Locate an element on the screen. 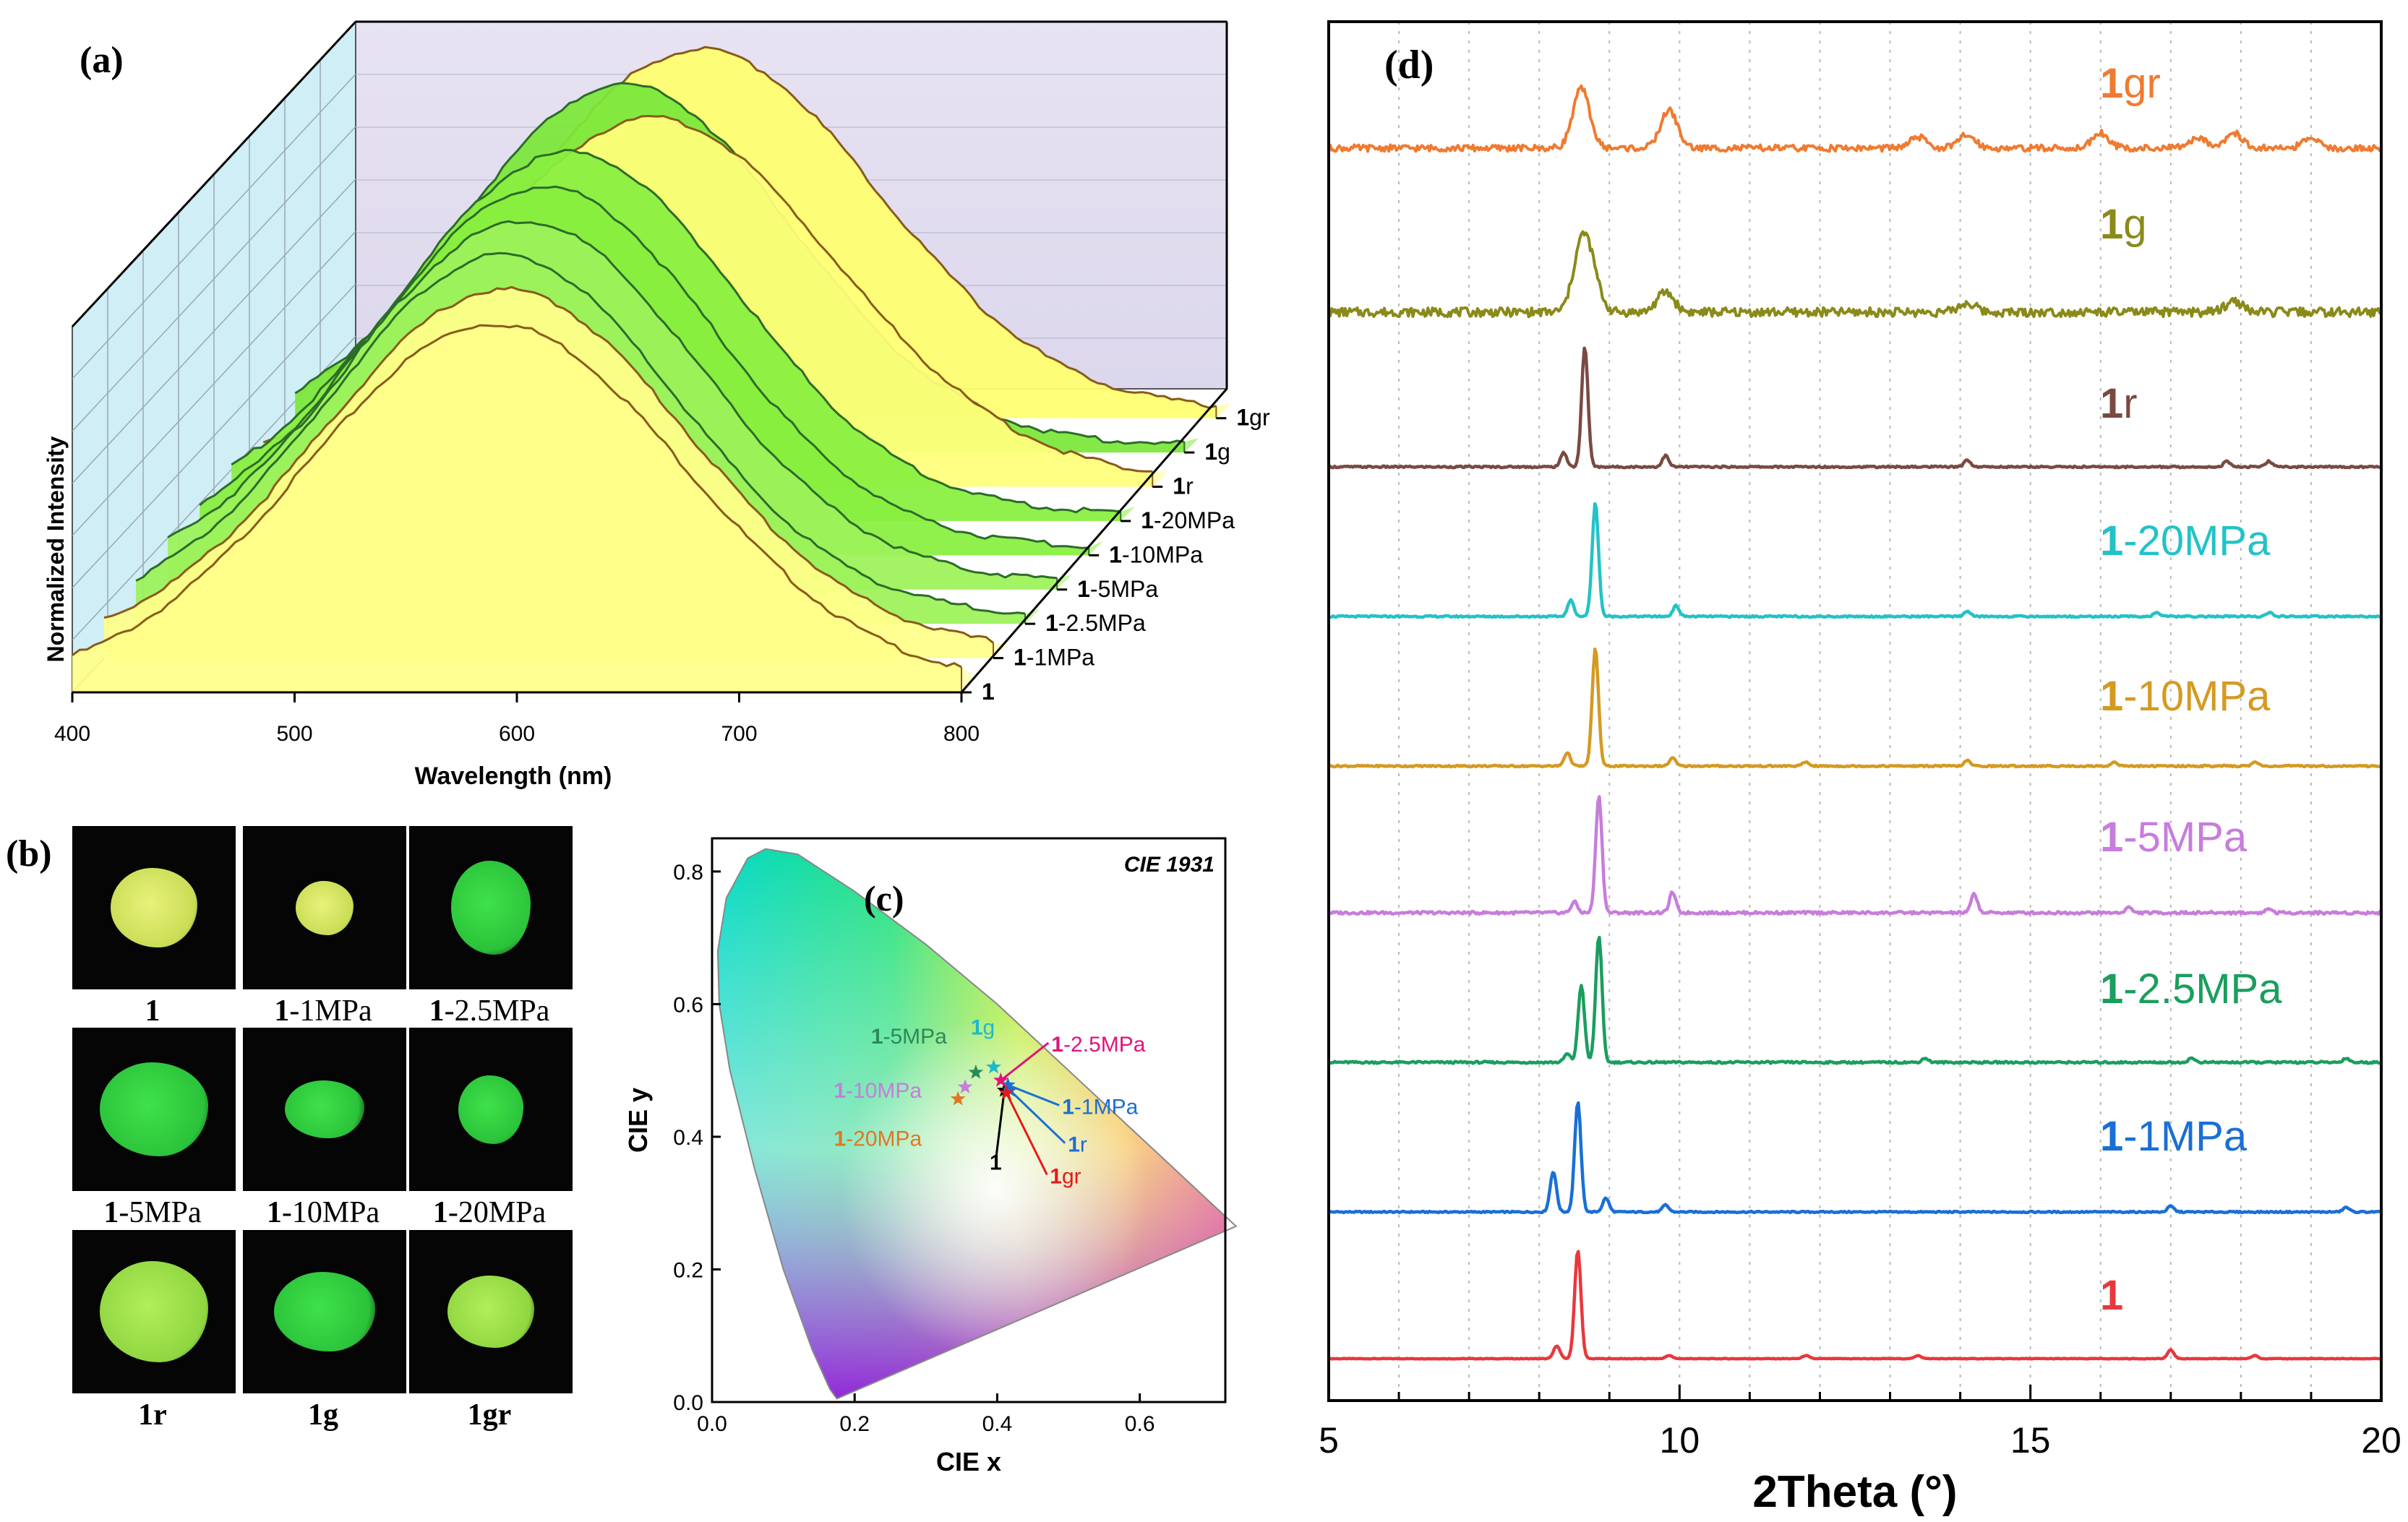 This screenshot has width=2408, height=1522. panel-c-title: CIE 1931 is located at coordinates (1169, 865).